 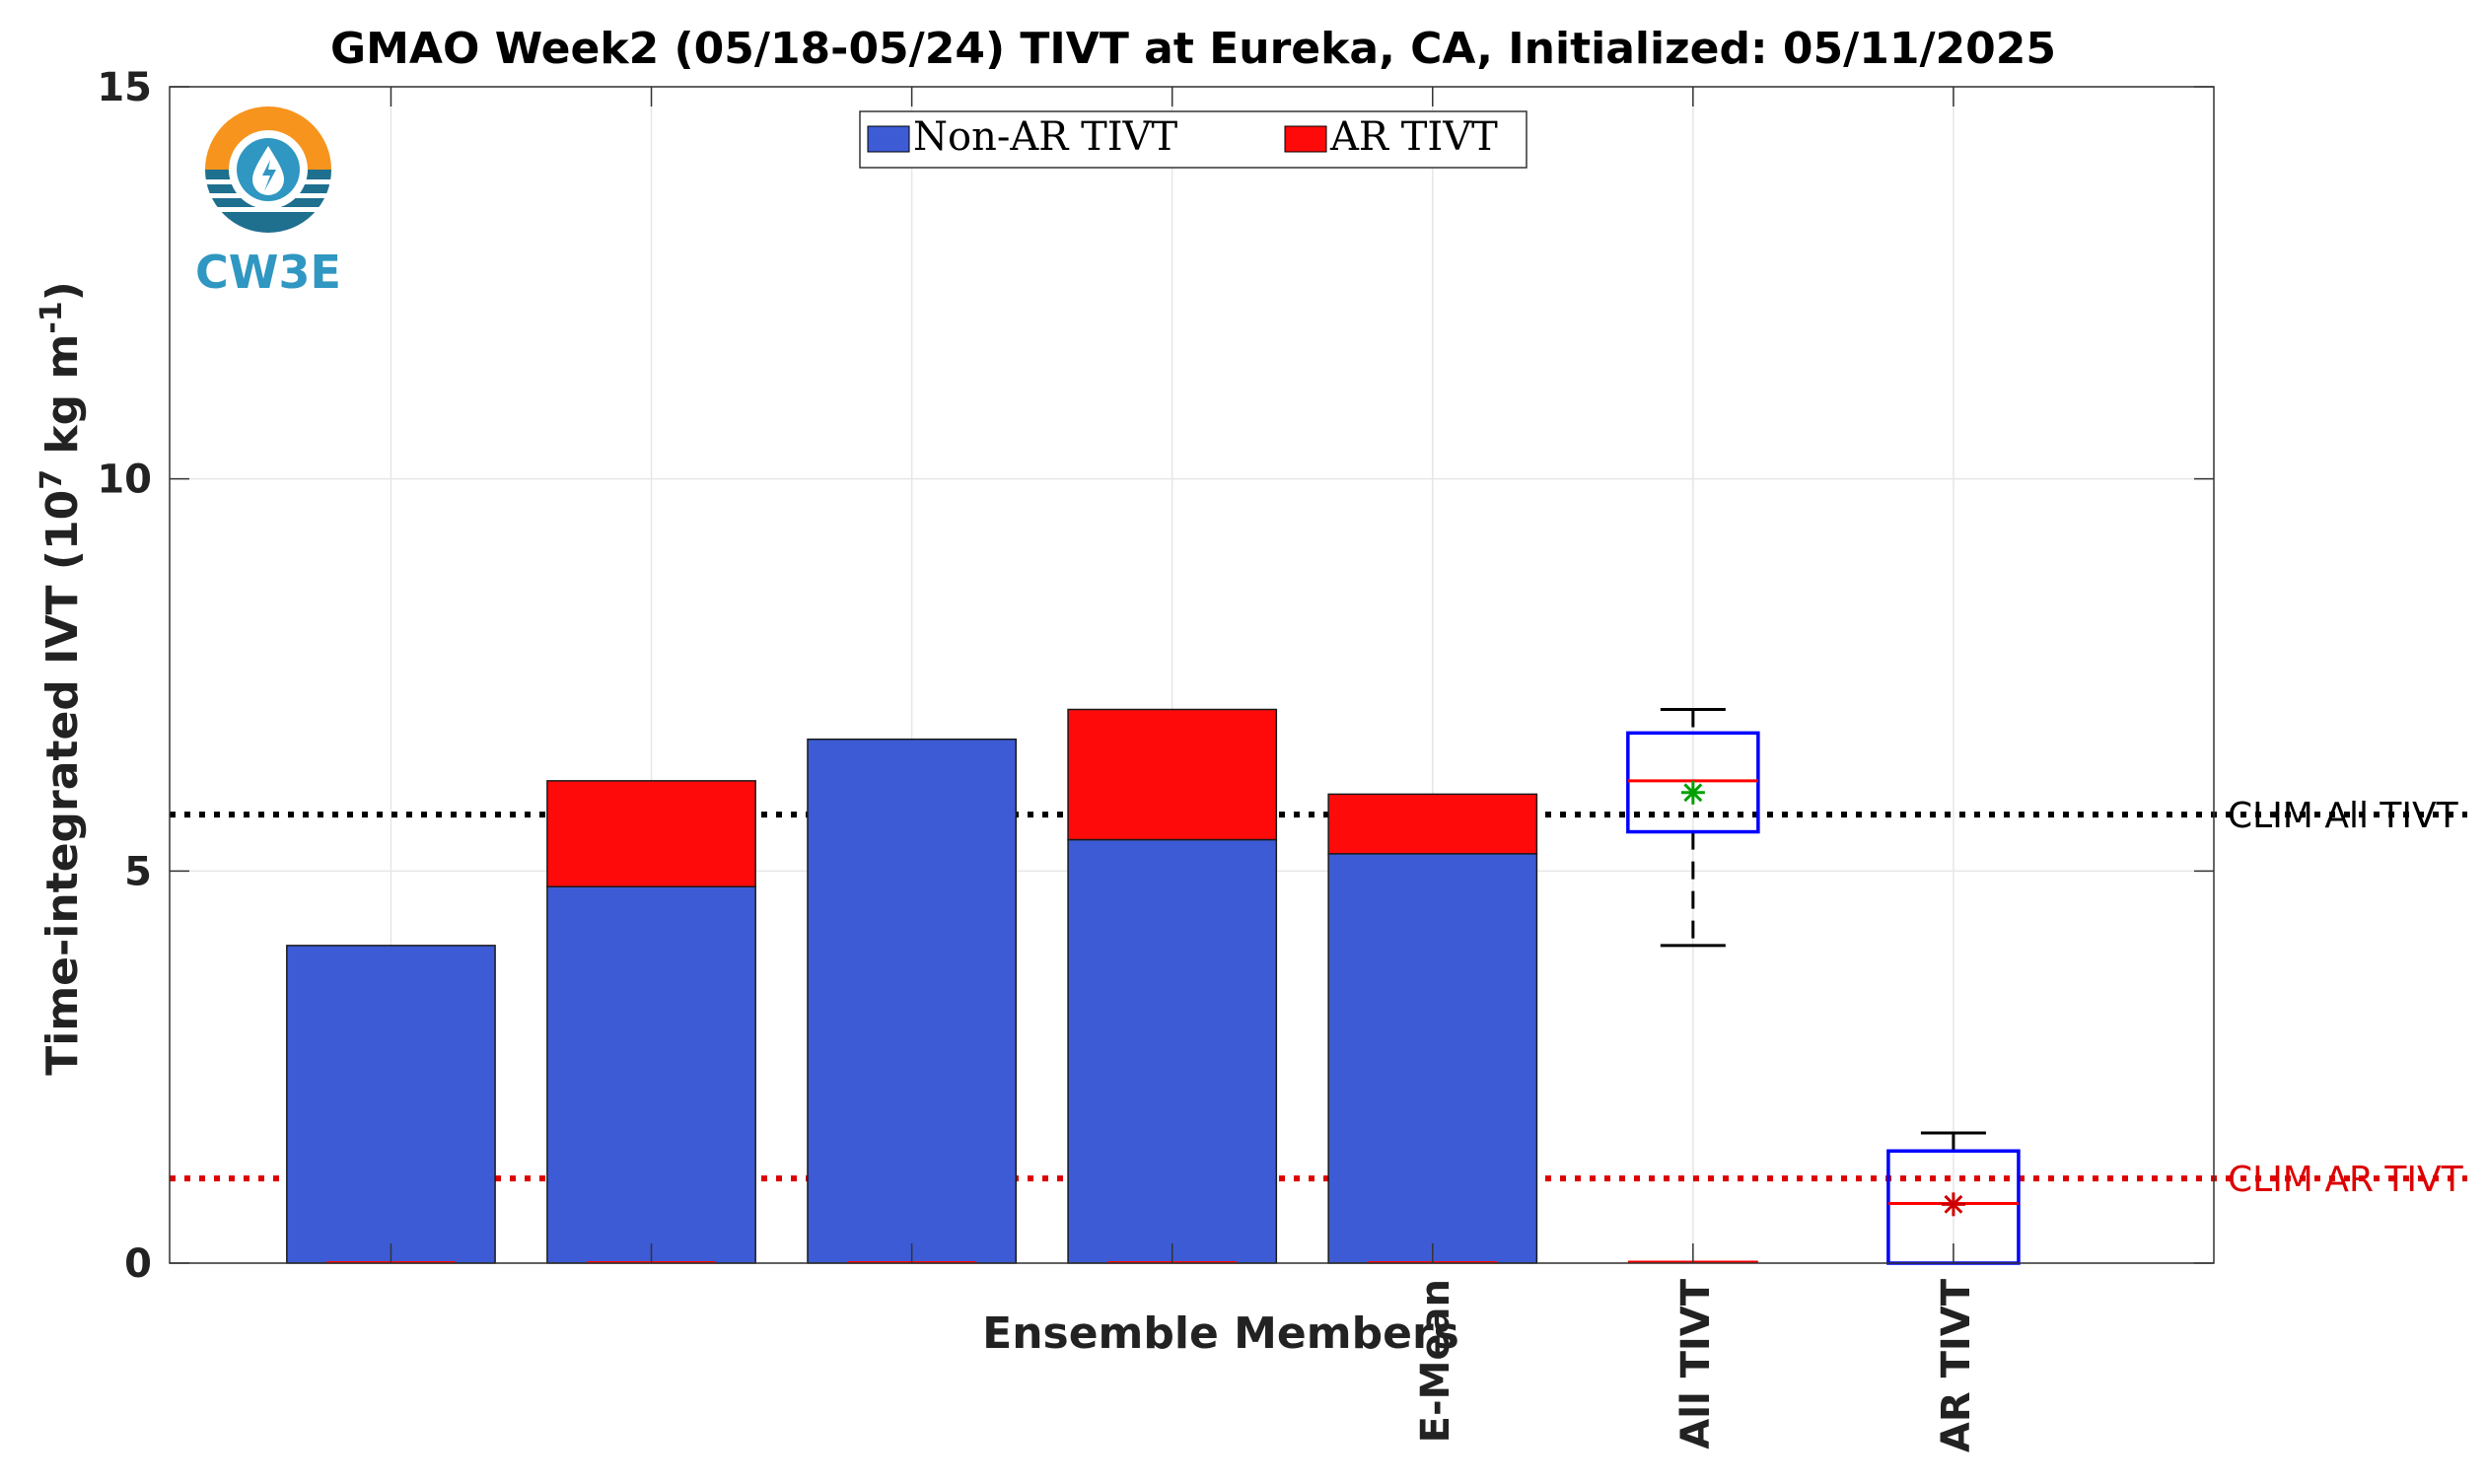 What do you see at coordinates (1045, 137) in the screenshot?
I see `legend-label-non-ar: Non-AR TIVT` at bounding box center [1045, 137].